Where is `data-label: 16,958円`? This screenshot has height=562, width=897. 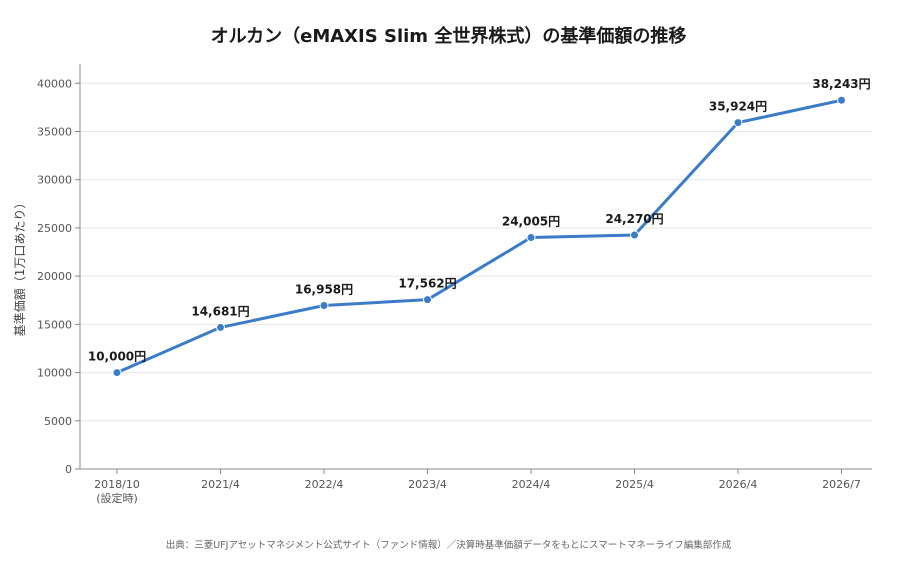 data-label: 16,958円 is located at coordinates (324, 289).